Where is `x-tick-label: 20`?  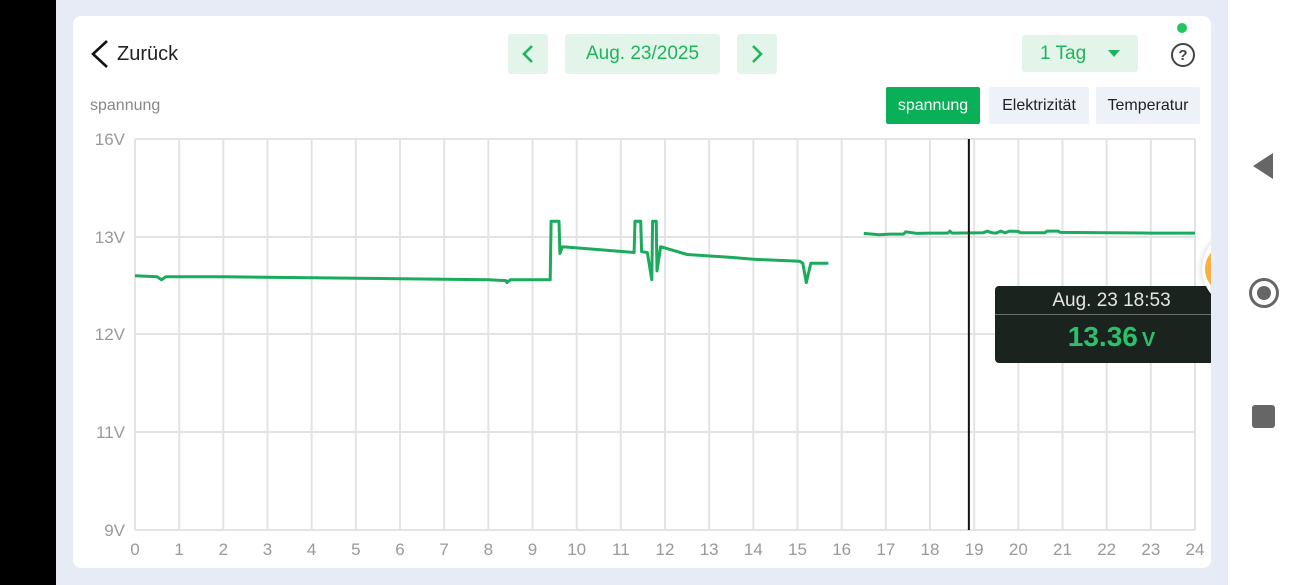
x-tick-label: 20 is located at coordinates (1018, 549).